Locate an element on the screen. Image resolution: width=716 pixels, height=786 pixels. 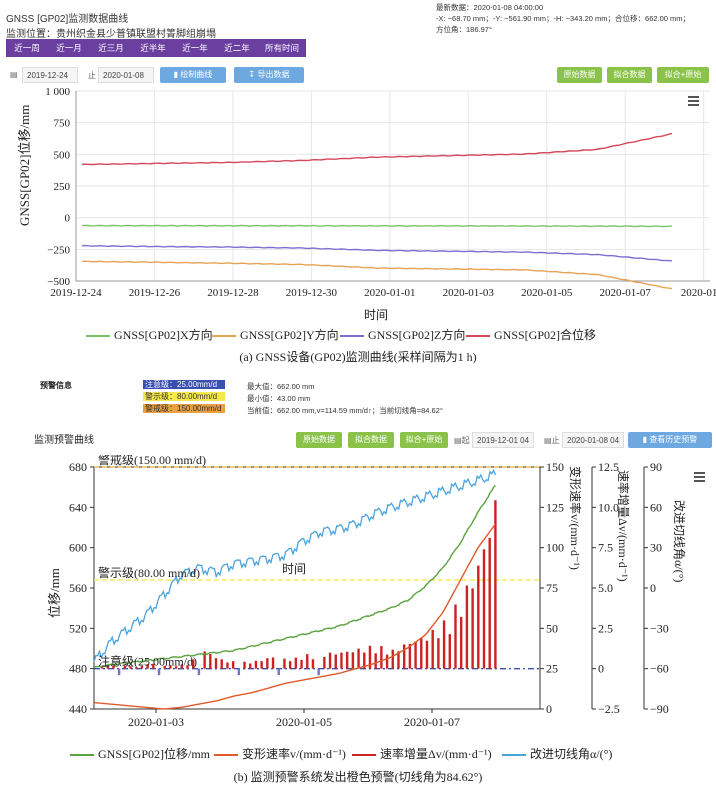
level-alert: 警戒级：150.00mm/d is located at coordinates (184, 408).